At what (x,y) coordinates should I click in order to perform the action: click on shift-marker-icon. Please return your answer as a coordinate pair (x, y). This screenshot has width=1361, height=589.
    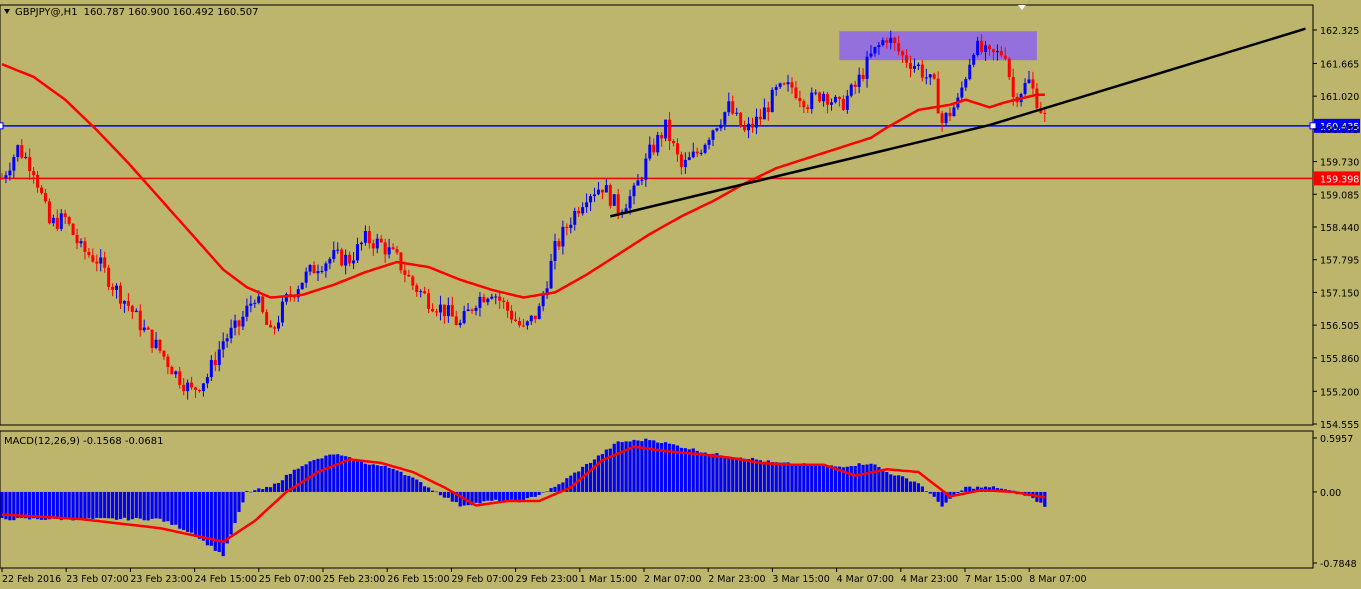
    Looking at the image, I should click on (1022, 7).